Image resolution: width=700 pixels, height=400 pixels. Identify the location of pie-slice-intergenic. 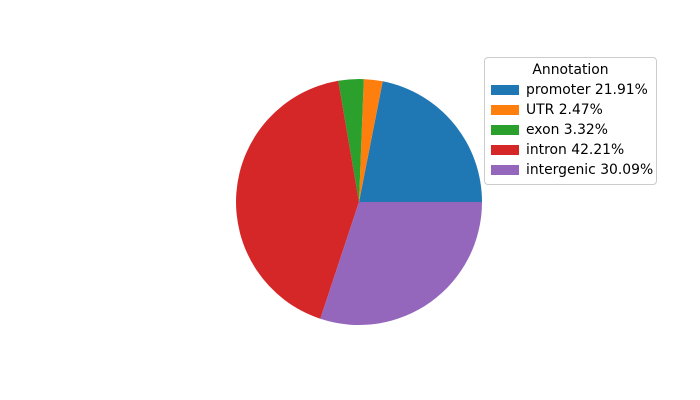
(401, 263).